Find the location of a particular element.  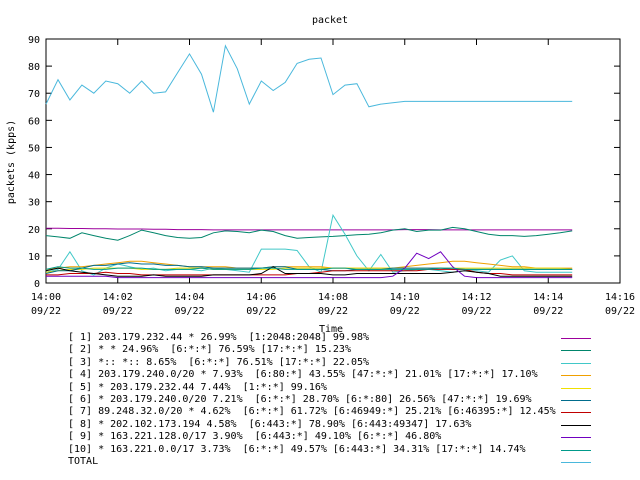

y-tick-label: 80 is located at coordinates (34, 67).